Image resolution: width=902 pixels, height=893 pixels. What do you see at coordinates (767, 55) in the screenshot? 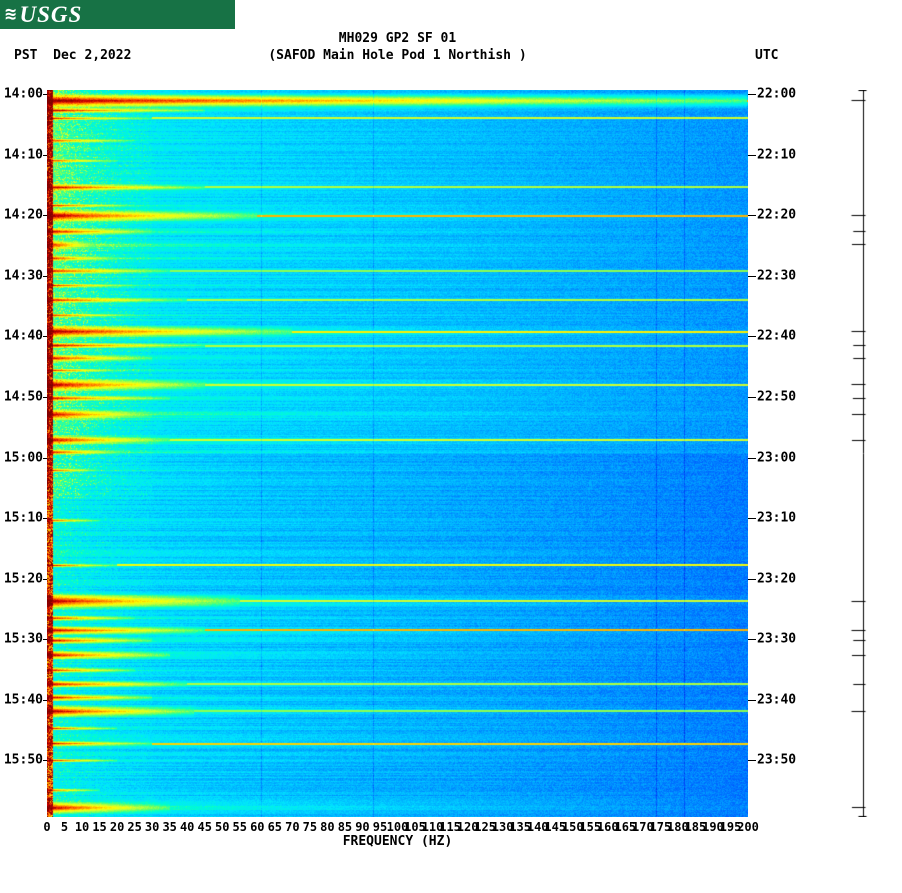
I see `utc-timezone-label: UTC` at bounding box center [767, 55].